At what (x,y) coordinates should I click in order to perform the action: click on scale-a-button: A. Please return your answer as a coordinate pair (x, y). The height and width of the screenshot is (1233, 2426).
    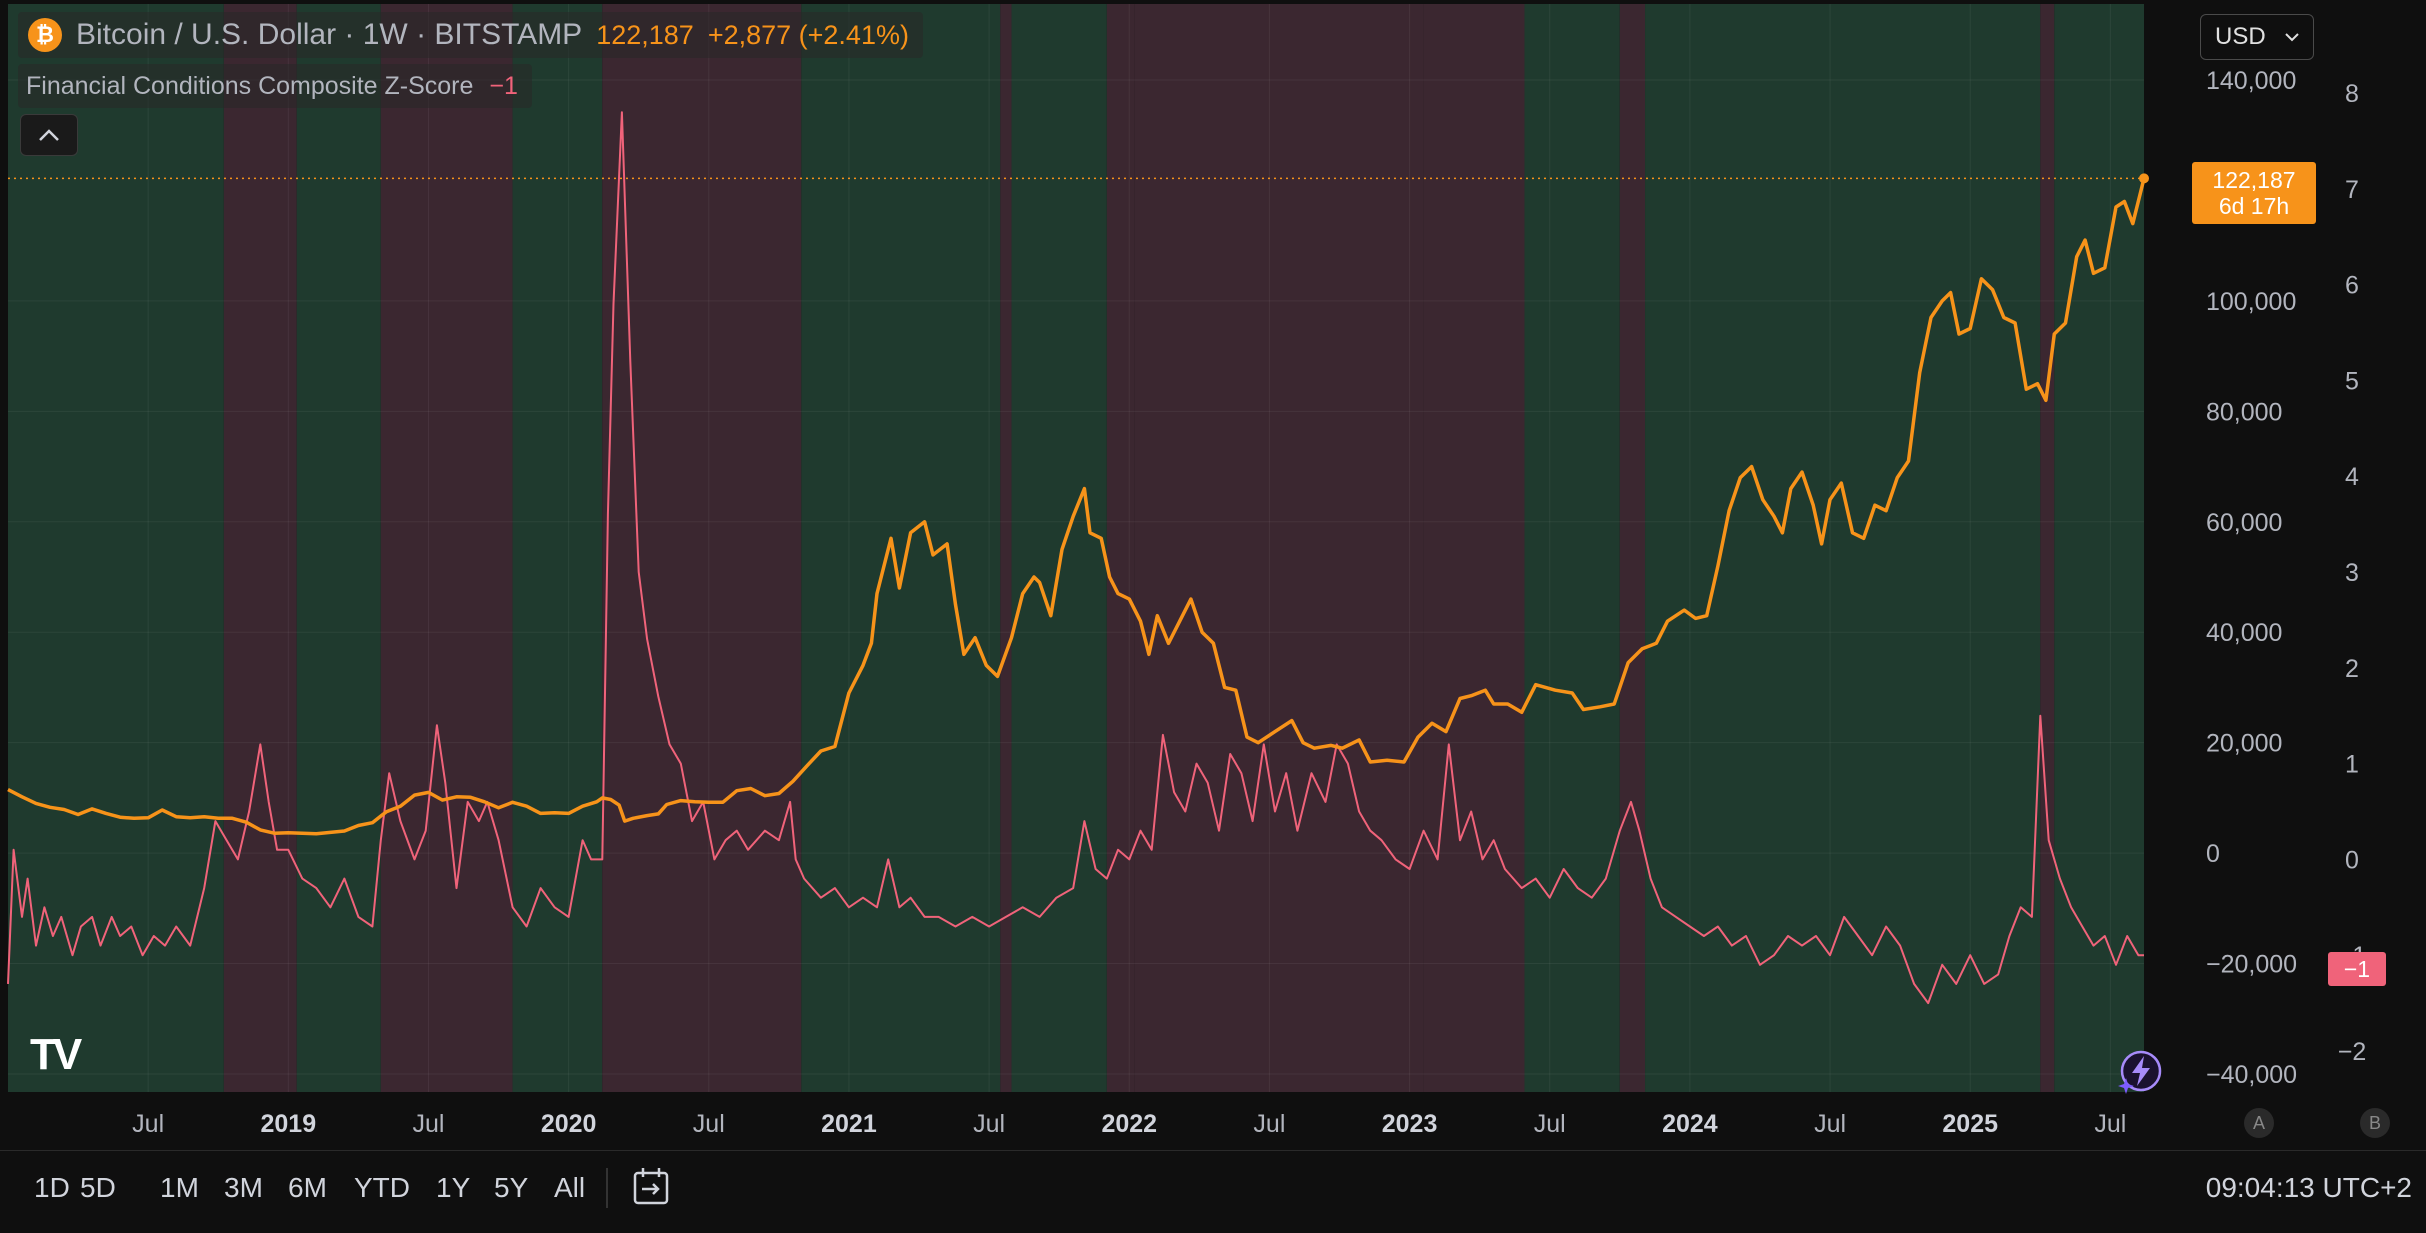
    Looking at the image, I should click on (2259, 1123).